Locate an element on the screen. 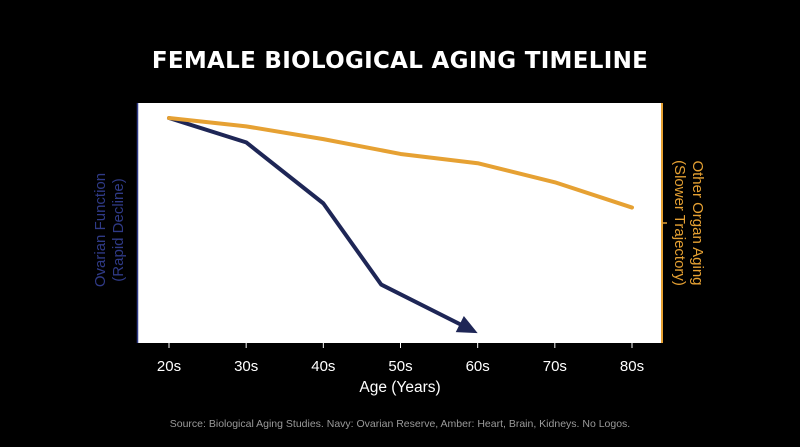 This screenshot has width=800, height=447. left-axis-label-line-1: Ovarian Function is located at coordinates (100, 230).